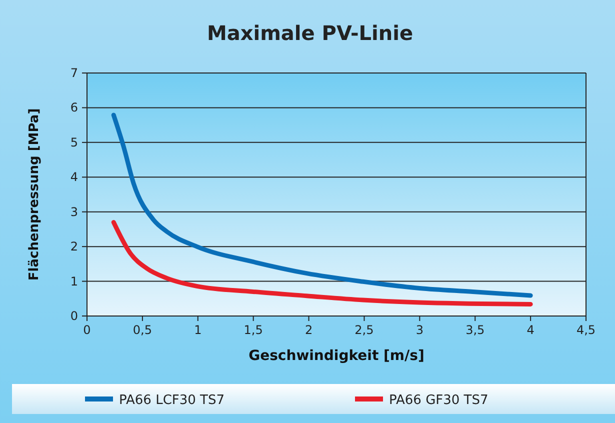  Describe the element at coordinates (74, 211) in the screenshot. I see `y-tick-label: 3` at that location.